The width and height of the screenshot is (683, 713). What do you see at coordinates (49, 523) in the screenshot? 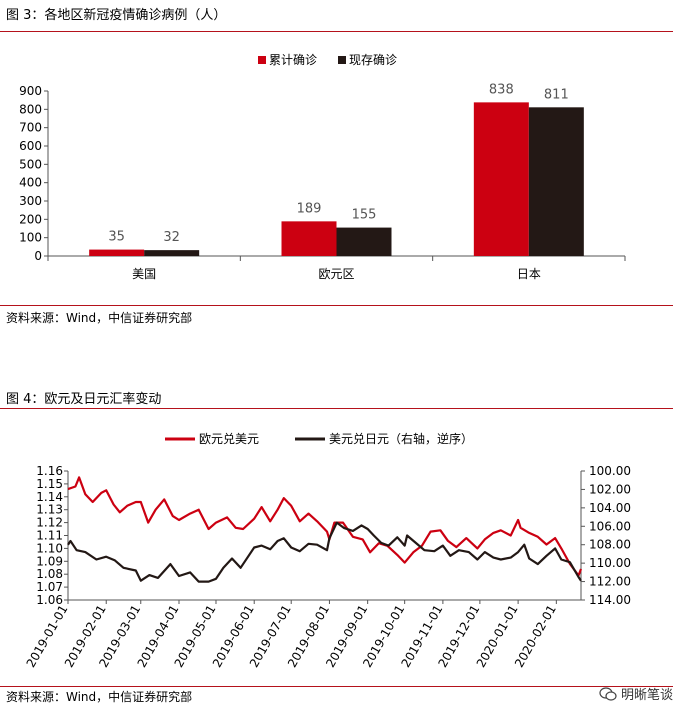
I see `left-y-tick-label: 1.12` at bounding box center [49, 523].